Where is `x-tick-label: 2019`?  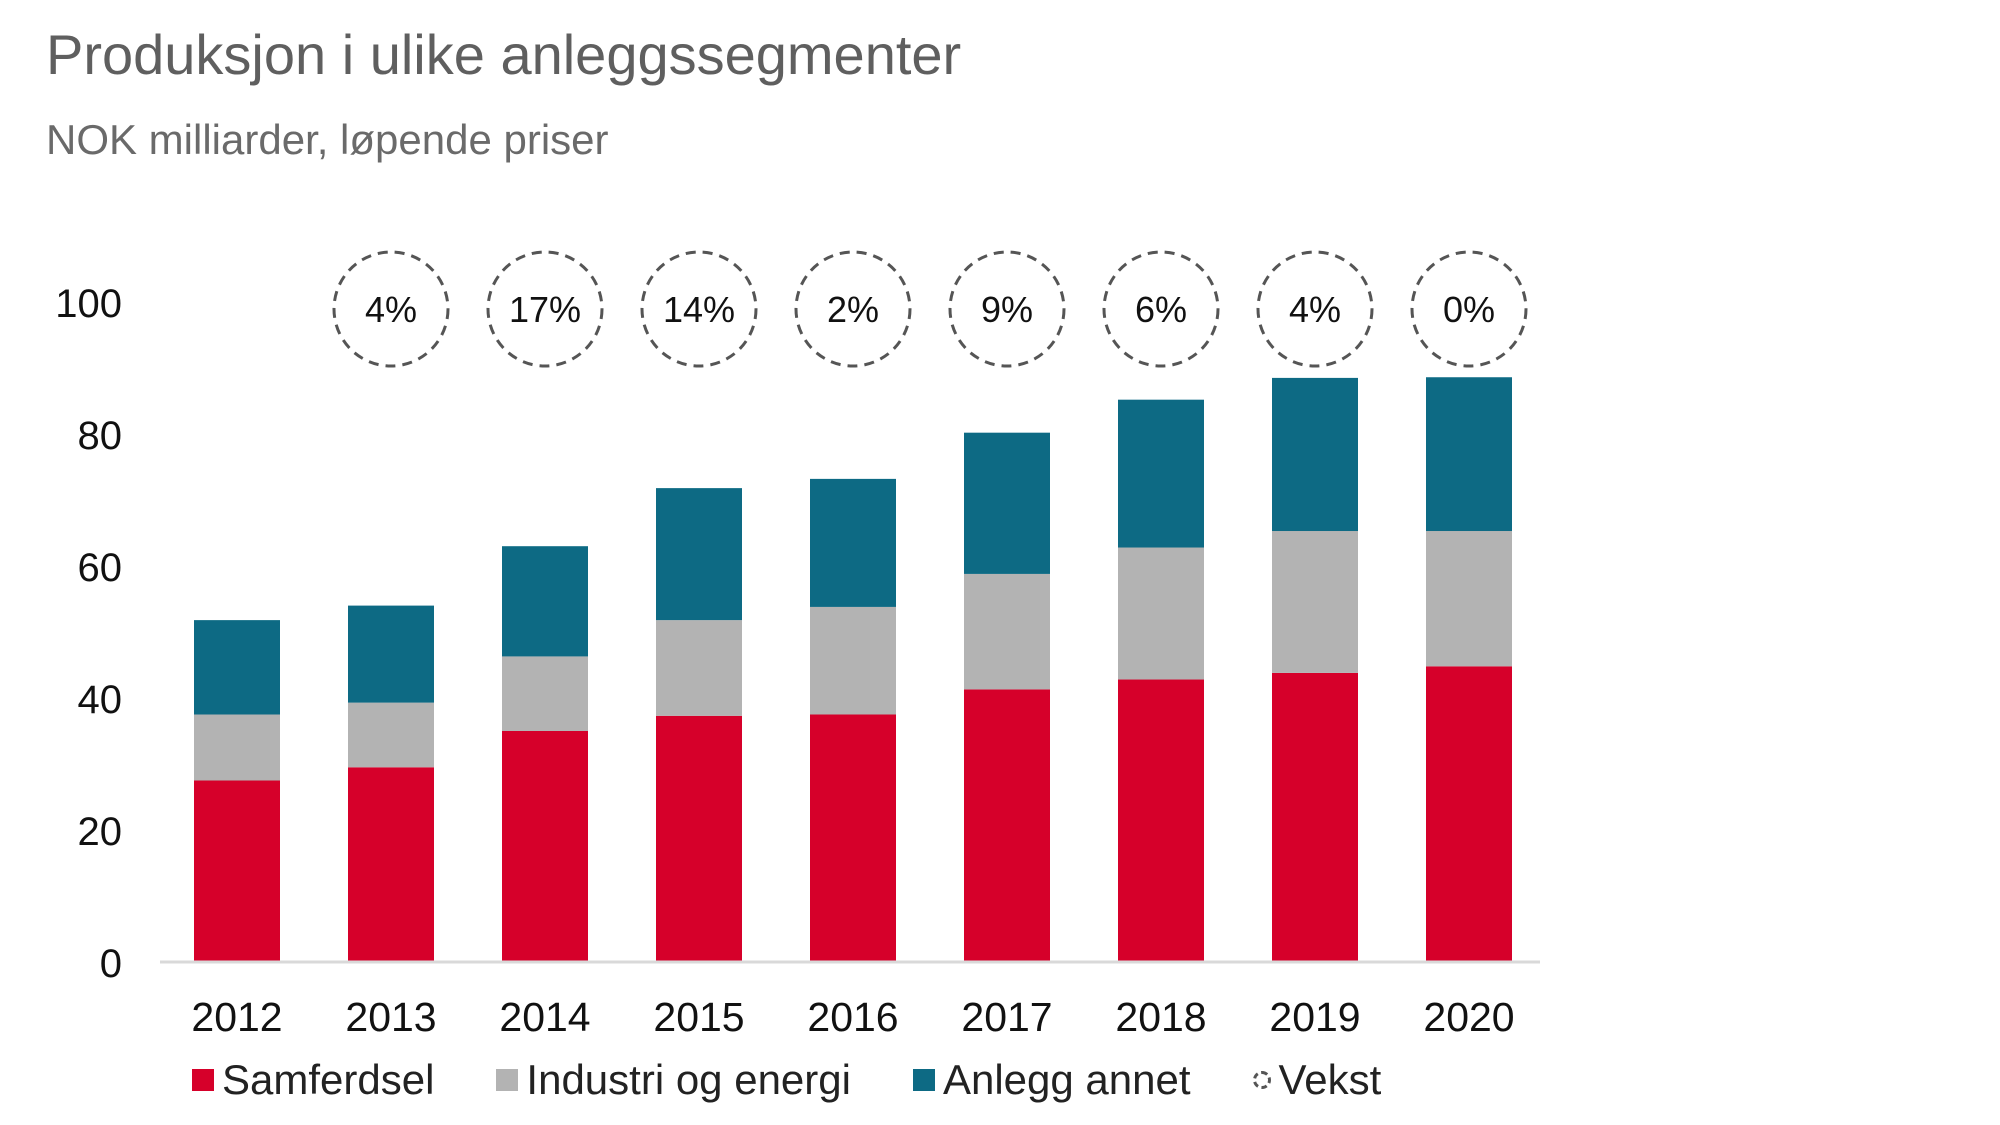
x-tick-label: 2019 is located at coordinates (1314, 1017).